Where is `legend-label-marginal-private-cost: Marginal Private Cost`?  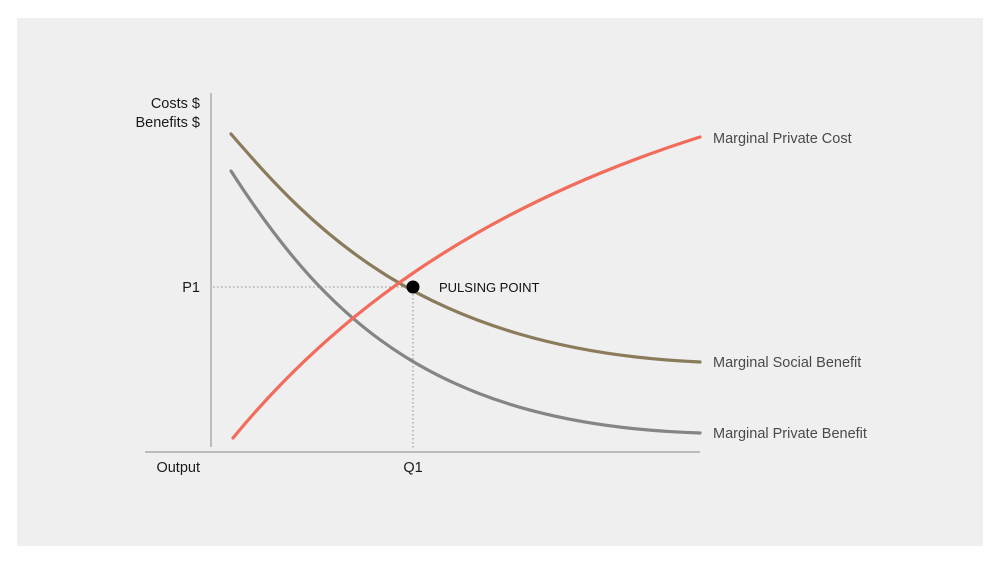 legend-label-marginal-private-cost: Marginal Private Cost is located at coordinates (782, 139).